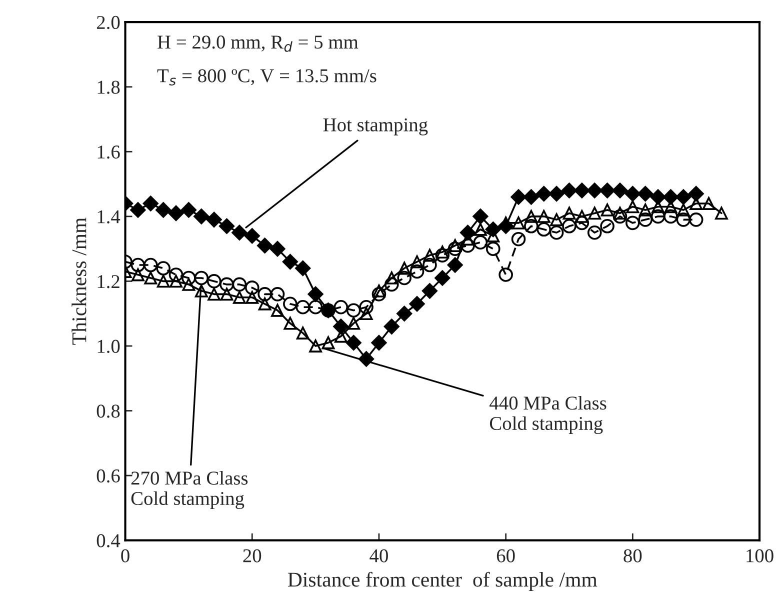 This screenshot has width=783, height=614. I want to click on y-tick-label: 1.4, so click(109, 217).